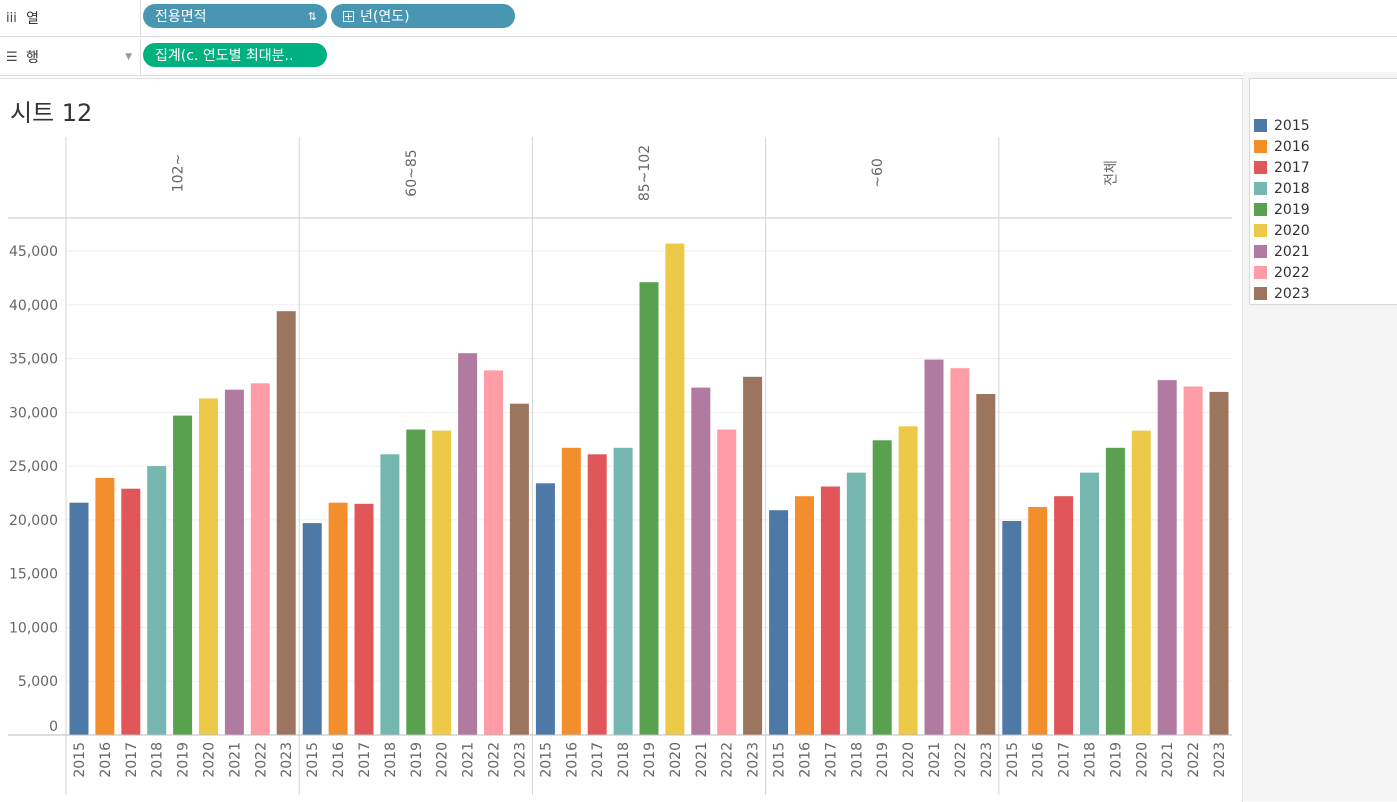 This screenshot has width=1397, height=802. Describe the element at coordinates (33, 360) in the screenshot. I see `y-tick-label: 35,000` at that location.